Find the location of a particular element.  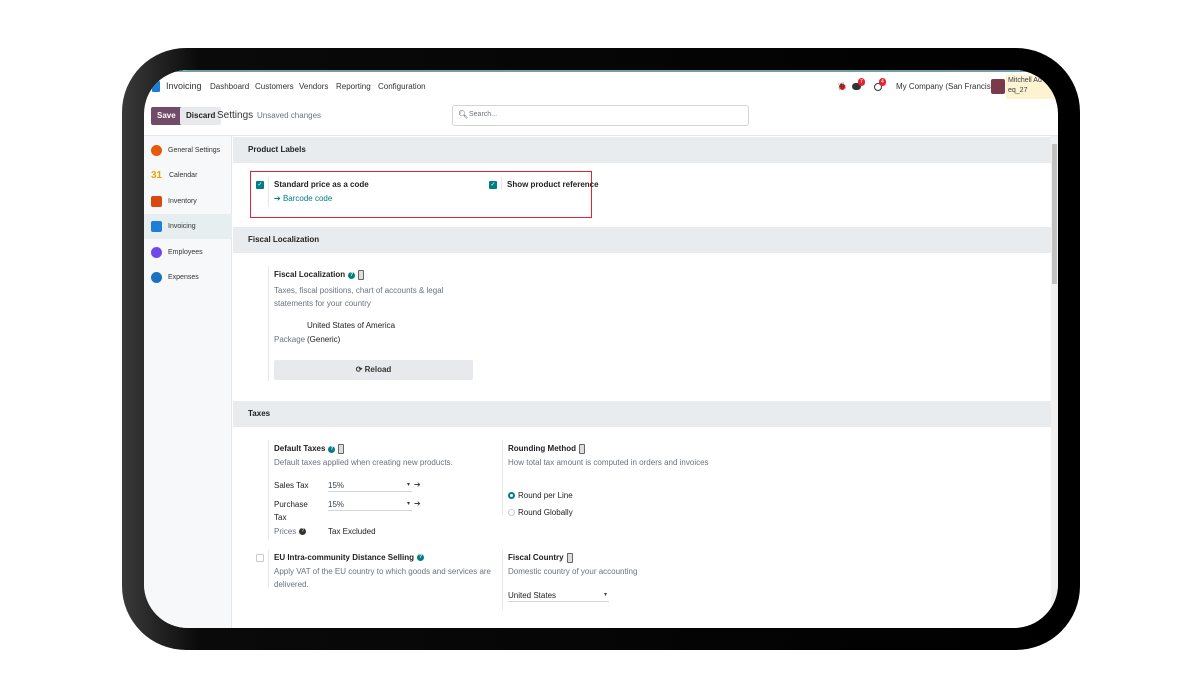

prices-label: Prices? is located at coordinates (290, 531).